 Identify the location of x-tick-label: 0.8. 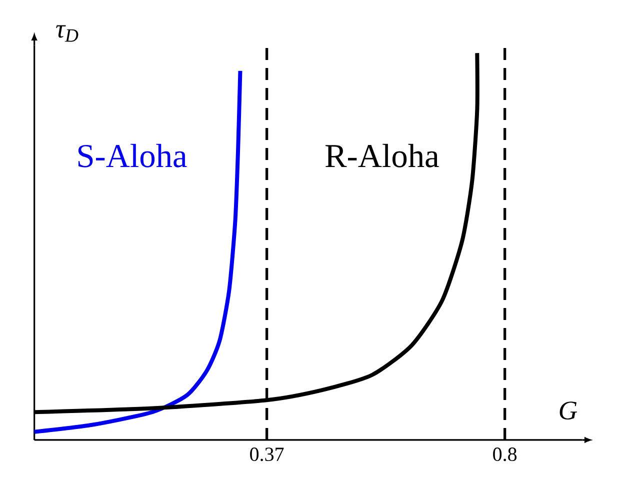
(505, 455).